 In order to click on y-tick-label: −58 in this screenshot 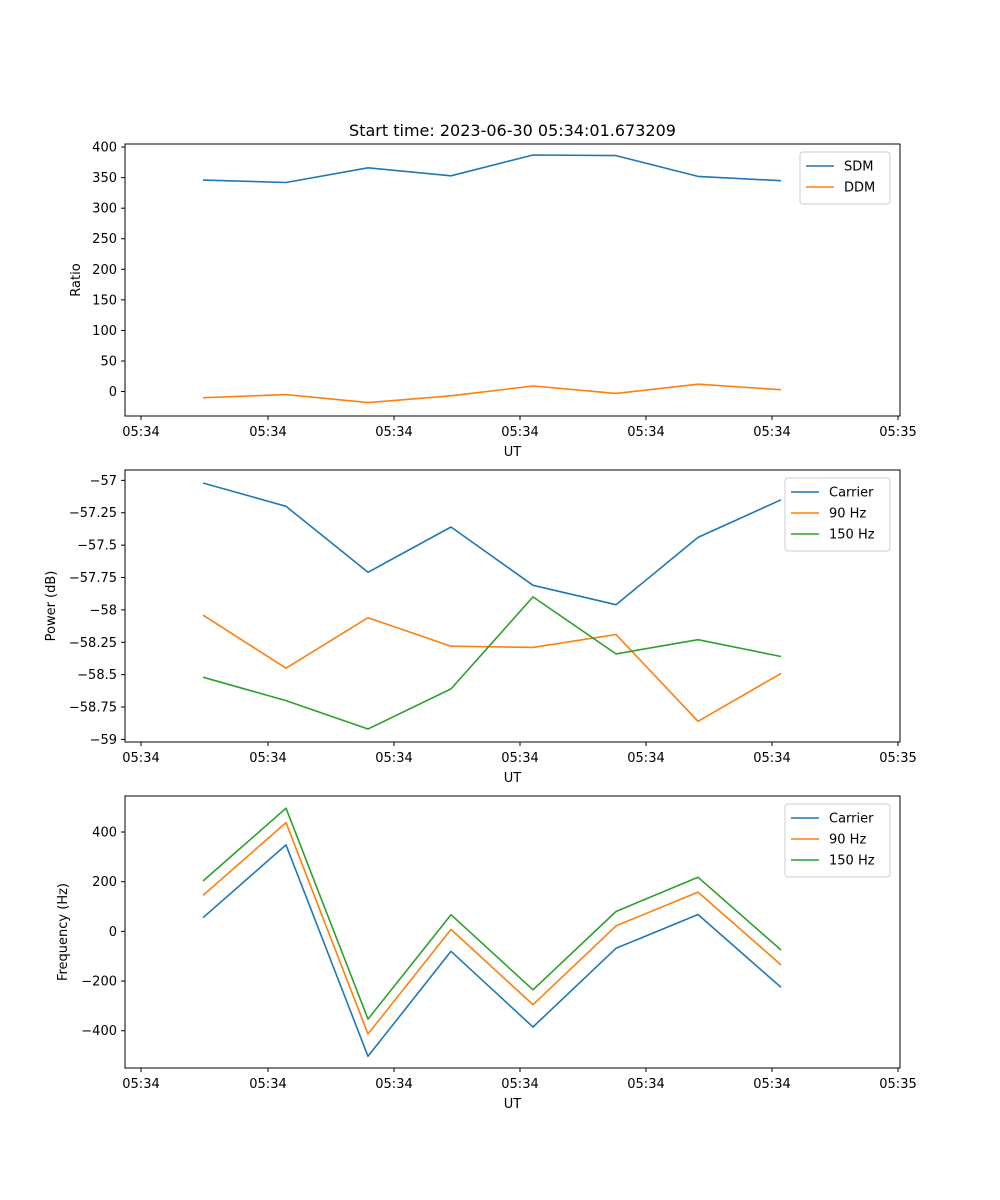, I will do `click(103, 610)`.